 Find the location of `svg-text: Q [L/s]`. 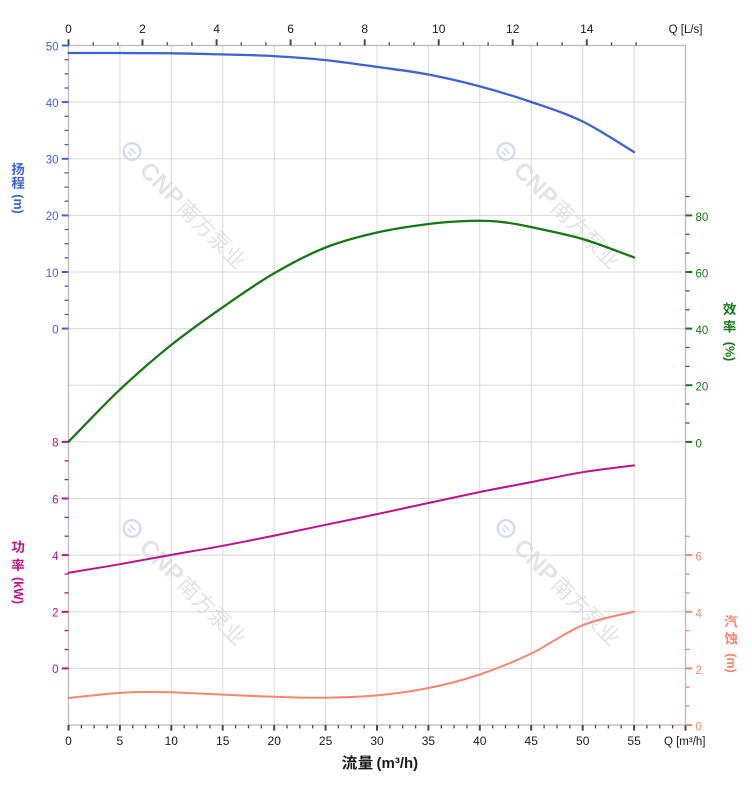

svg-text: Q [L/s] is located at coordinates (686, 30).